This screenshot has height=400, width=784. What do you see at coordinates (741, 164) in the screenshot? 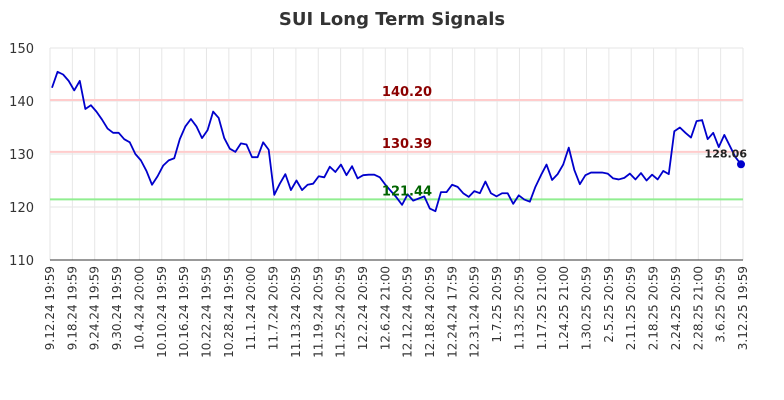
I see `last-price-point` at bounding box center [741, 164].